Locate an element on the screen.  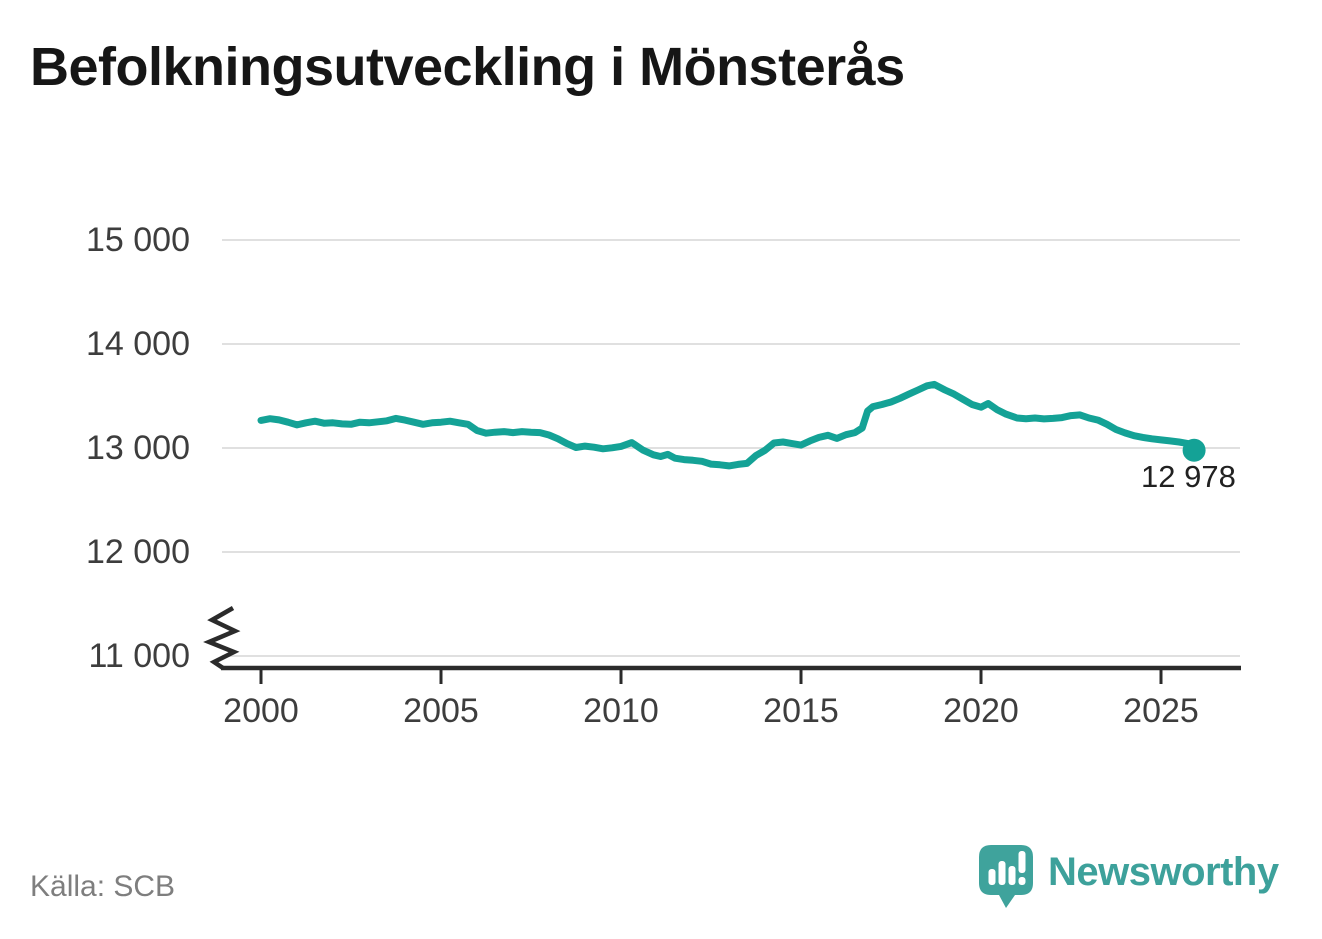
newsworthy-logo: Newsworthy is located at coordinates (1129, 877).